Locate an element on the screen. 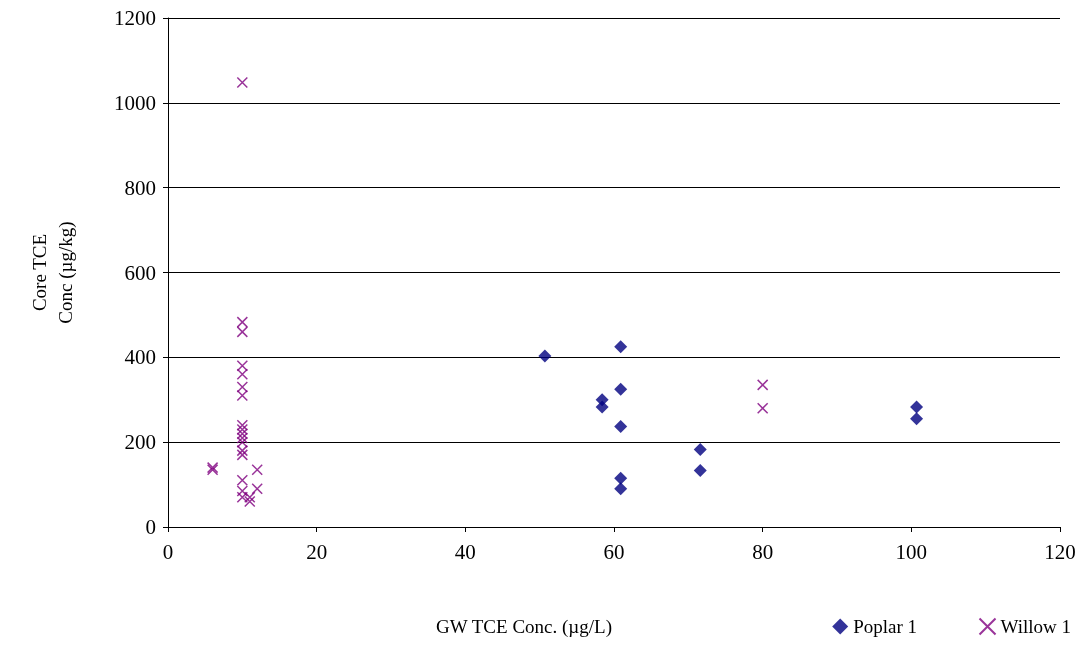 The height and width of the screenshot is (662, 1086). x-tick-label: 0 is located at coordinates (168, 551).